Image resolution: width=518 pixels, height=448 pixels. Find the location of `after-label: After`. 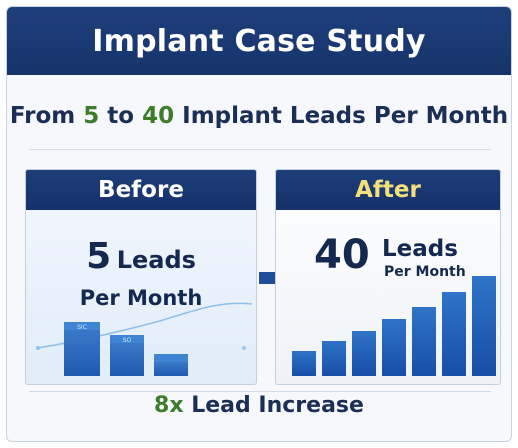

after-label: After is located at coordinates (388, 190).